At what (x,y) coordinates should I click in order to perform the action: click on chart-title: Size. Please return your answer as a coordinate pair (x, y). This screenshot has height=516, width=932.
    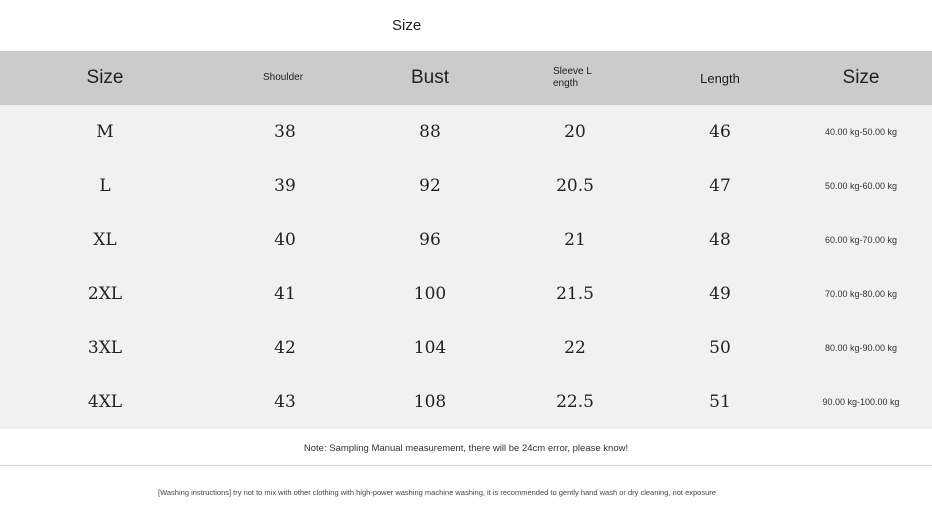
    Looking at the image, I should click on (407, 25).